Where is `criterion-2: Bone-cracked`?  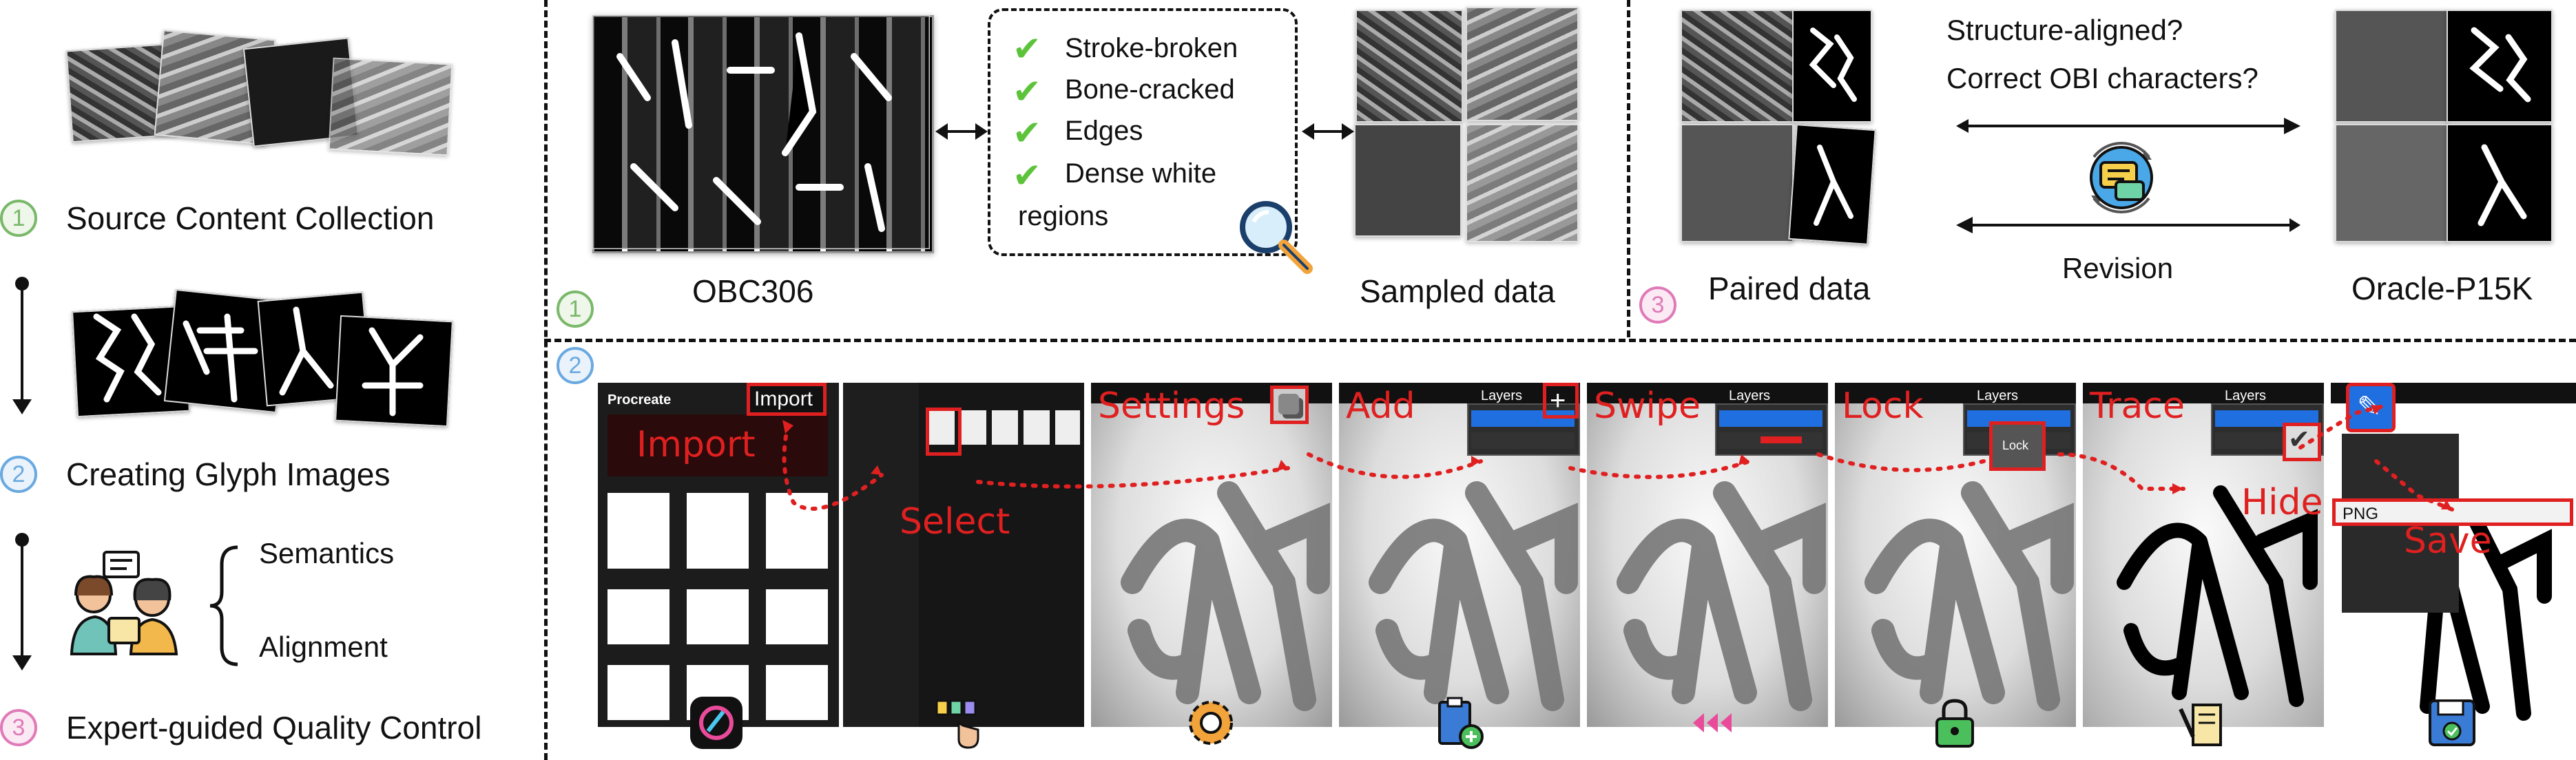 criterion-2: Bone-cracked is located at coordinates (1150, 89).